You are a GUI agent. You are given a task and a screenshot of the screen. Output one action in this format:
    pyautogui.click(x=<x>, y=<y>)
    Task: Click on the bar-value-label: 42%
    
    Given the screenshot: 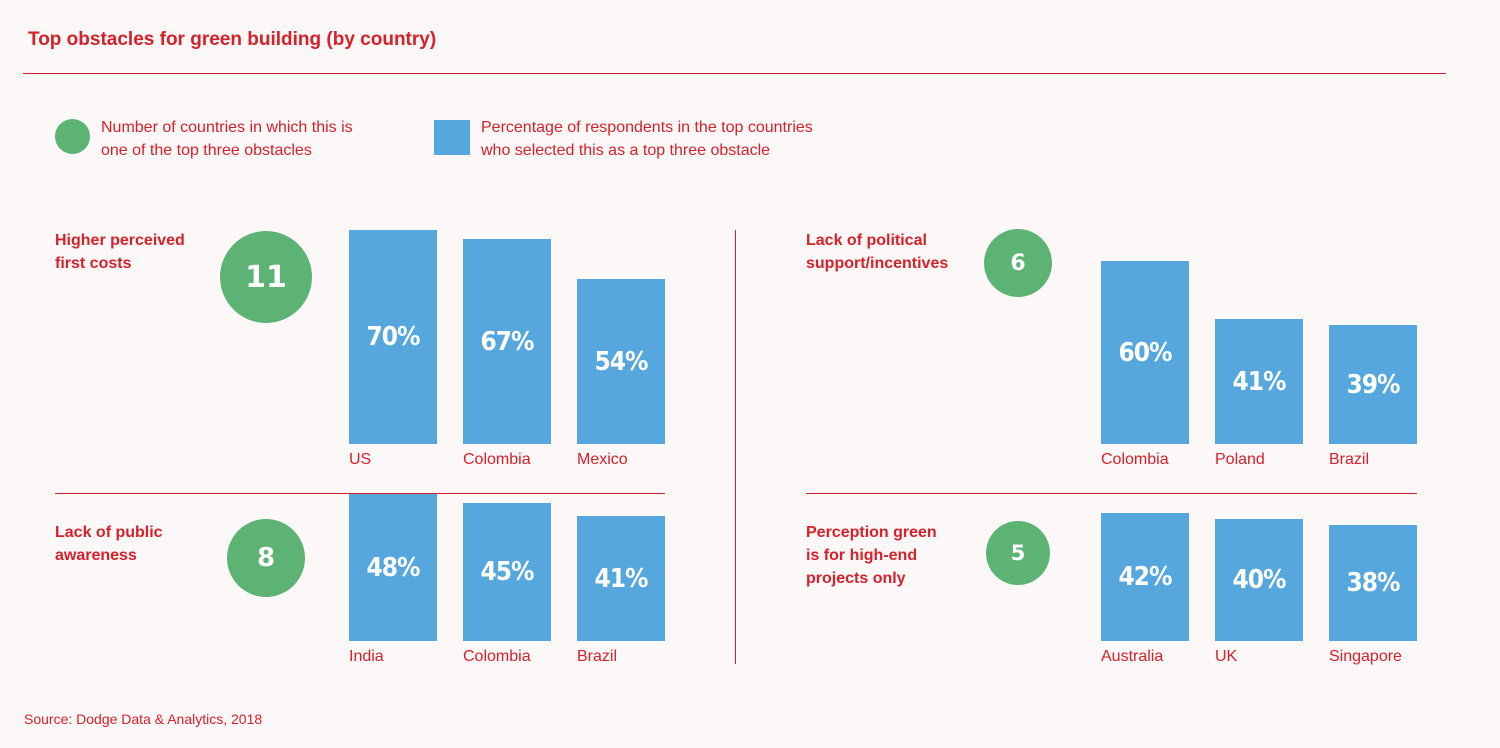 What is the action you would take?
    pyautogui.click(x=1145, y=577)
    